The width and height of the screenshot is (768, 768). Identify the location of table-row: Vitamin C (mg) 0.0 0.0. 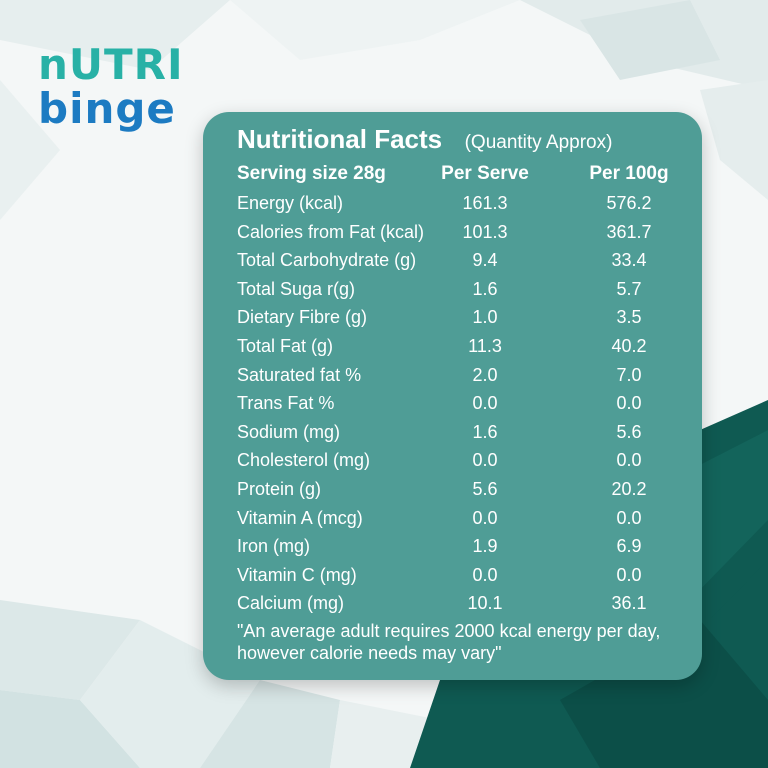
(452, 577).